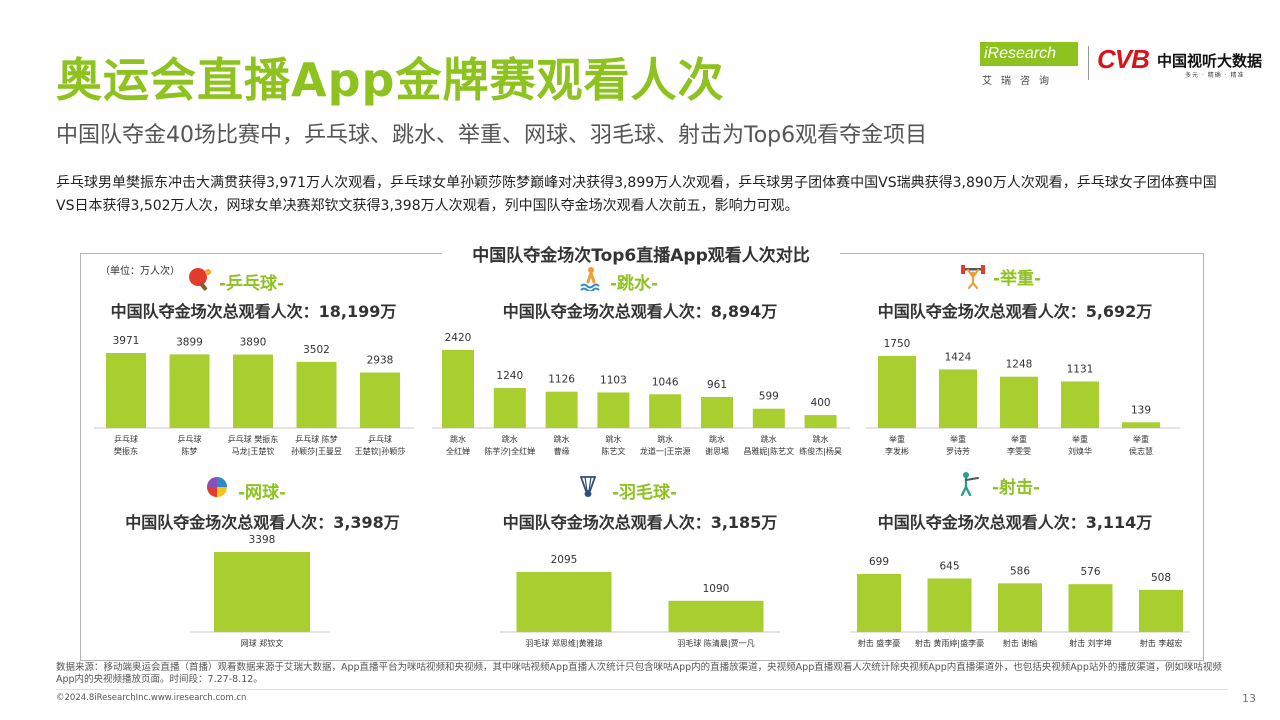  What do you see at coordinates (1015, 311) in the screenshot?
I see `panel-weightlifting-total: 中国队夺金场次总观看人次：5,692万` at bounding box center [1015, 311].